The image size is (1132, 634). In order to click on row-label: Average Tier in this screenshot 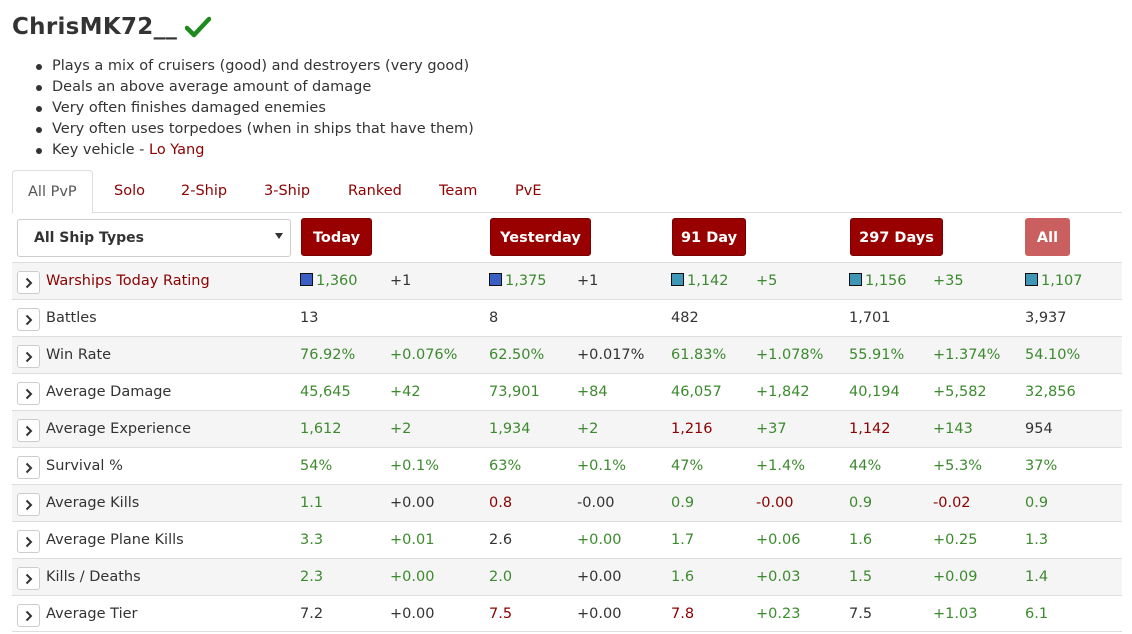, I will do `click(92, 614)`.